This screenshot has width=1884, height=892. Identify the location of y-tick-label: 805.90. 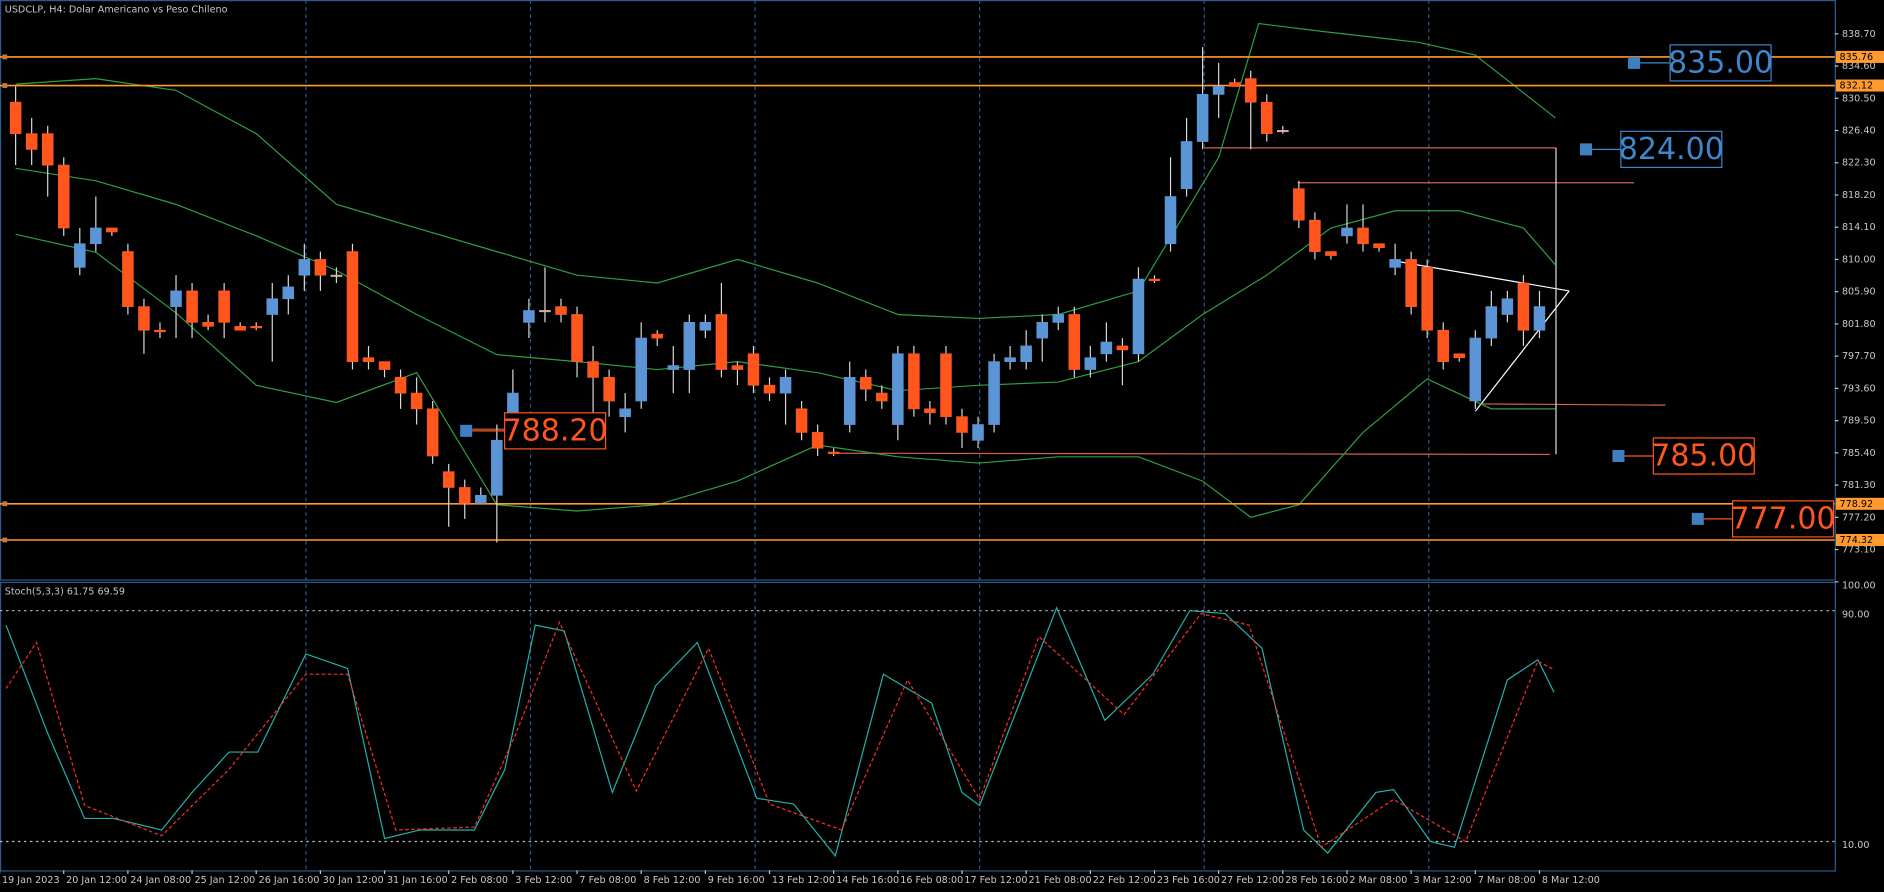
(1859, 292).